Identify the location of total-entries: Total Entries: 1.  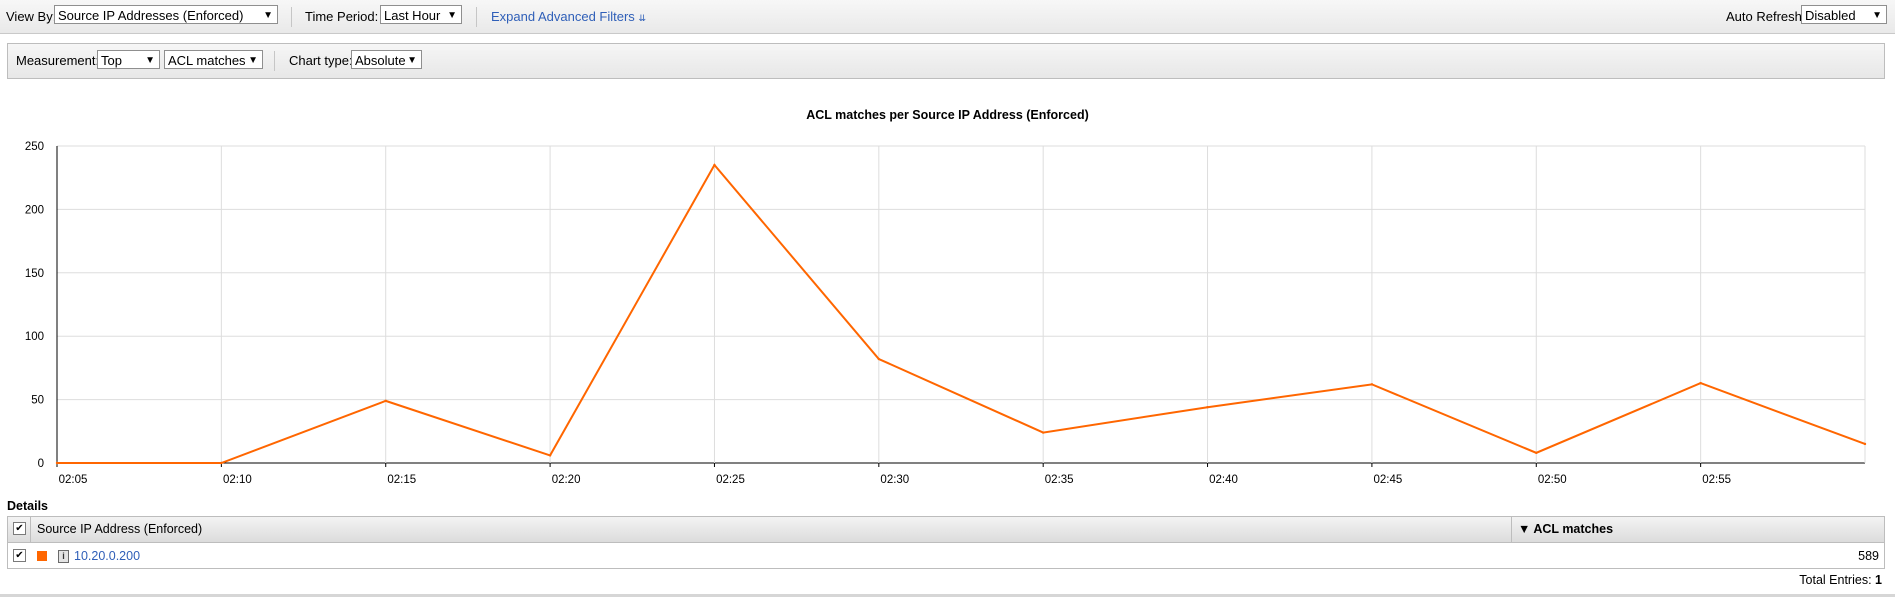
(1840, 580).